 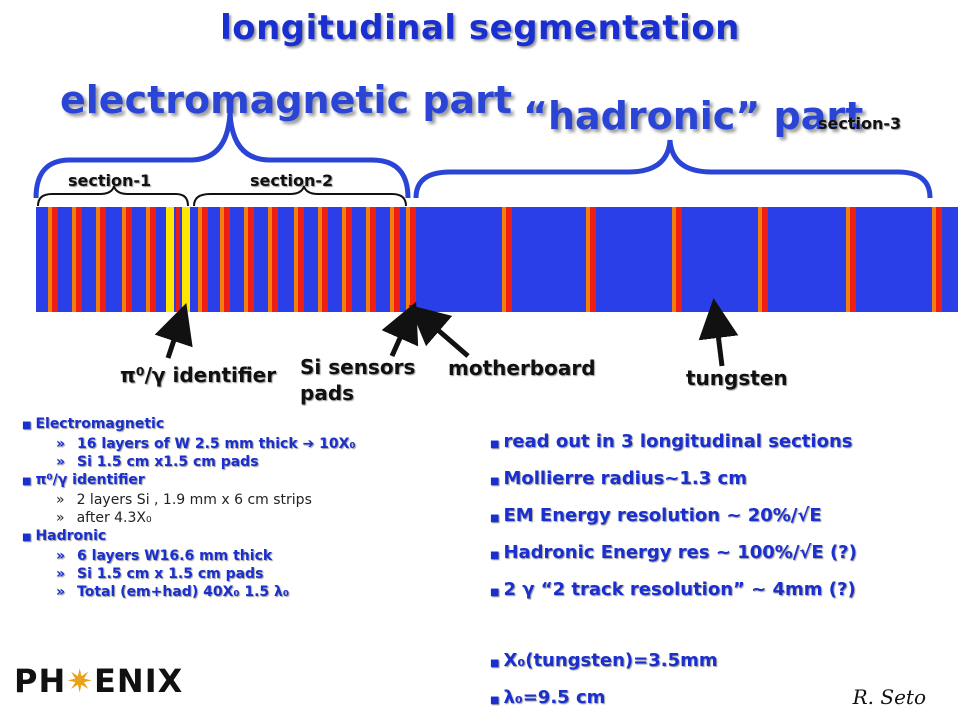 I want to click on tungsten-label: tungsten, so click(x=737, y=378).